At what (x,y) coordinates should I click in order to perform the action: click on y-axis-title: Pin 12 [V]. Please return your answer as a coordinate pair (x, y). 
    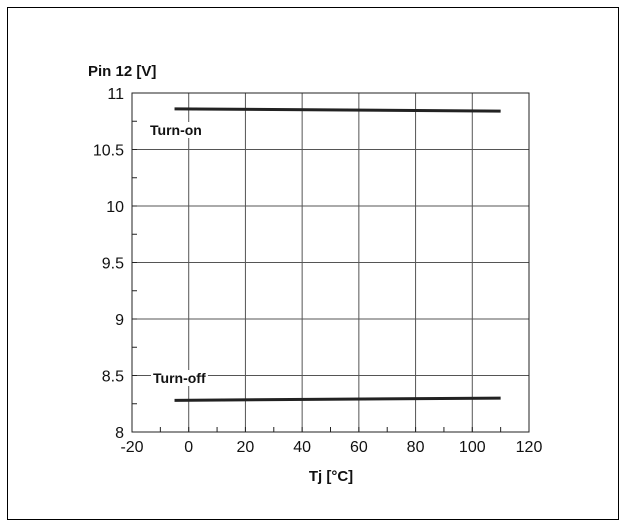
    Looking at the image, I should click on (122, 71).